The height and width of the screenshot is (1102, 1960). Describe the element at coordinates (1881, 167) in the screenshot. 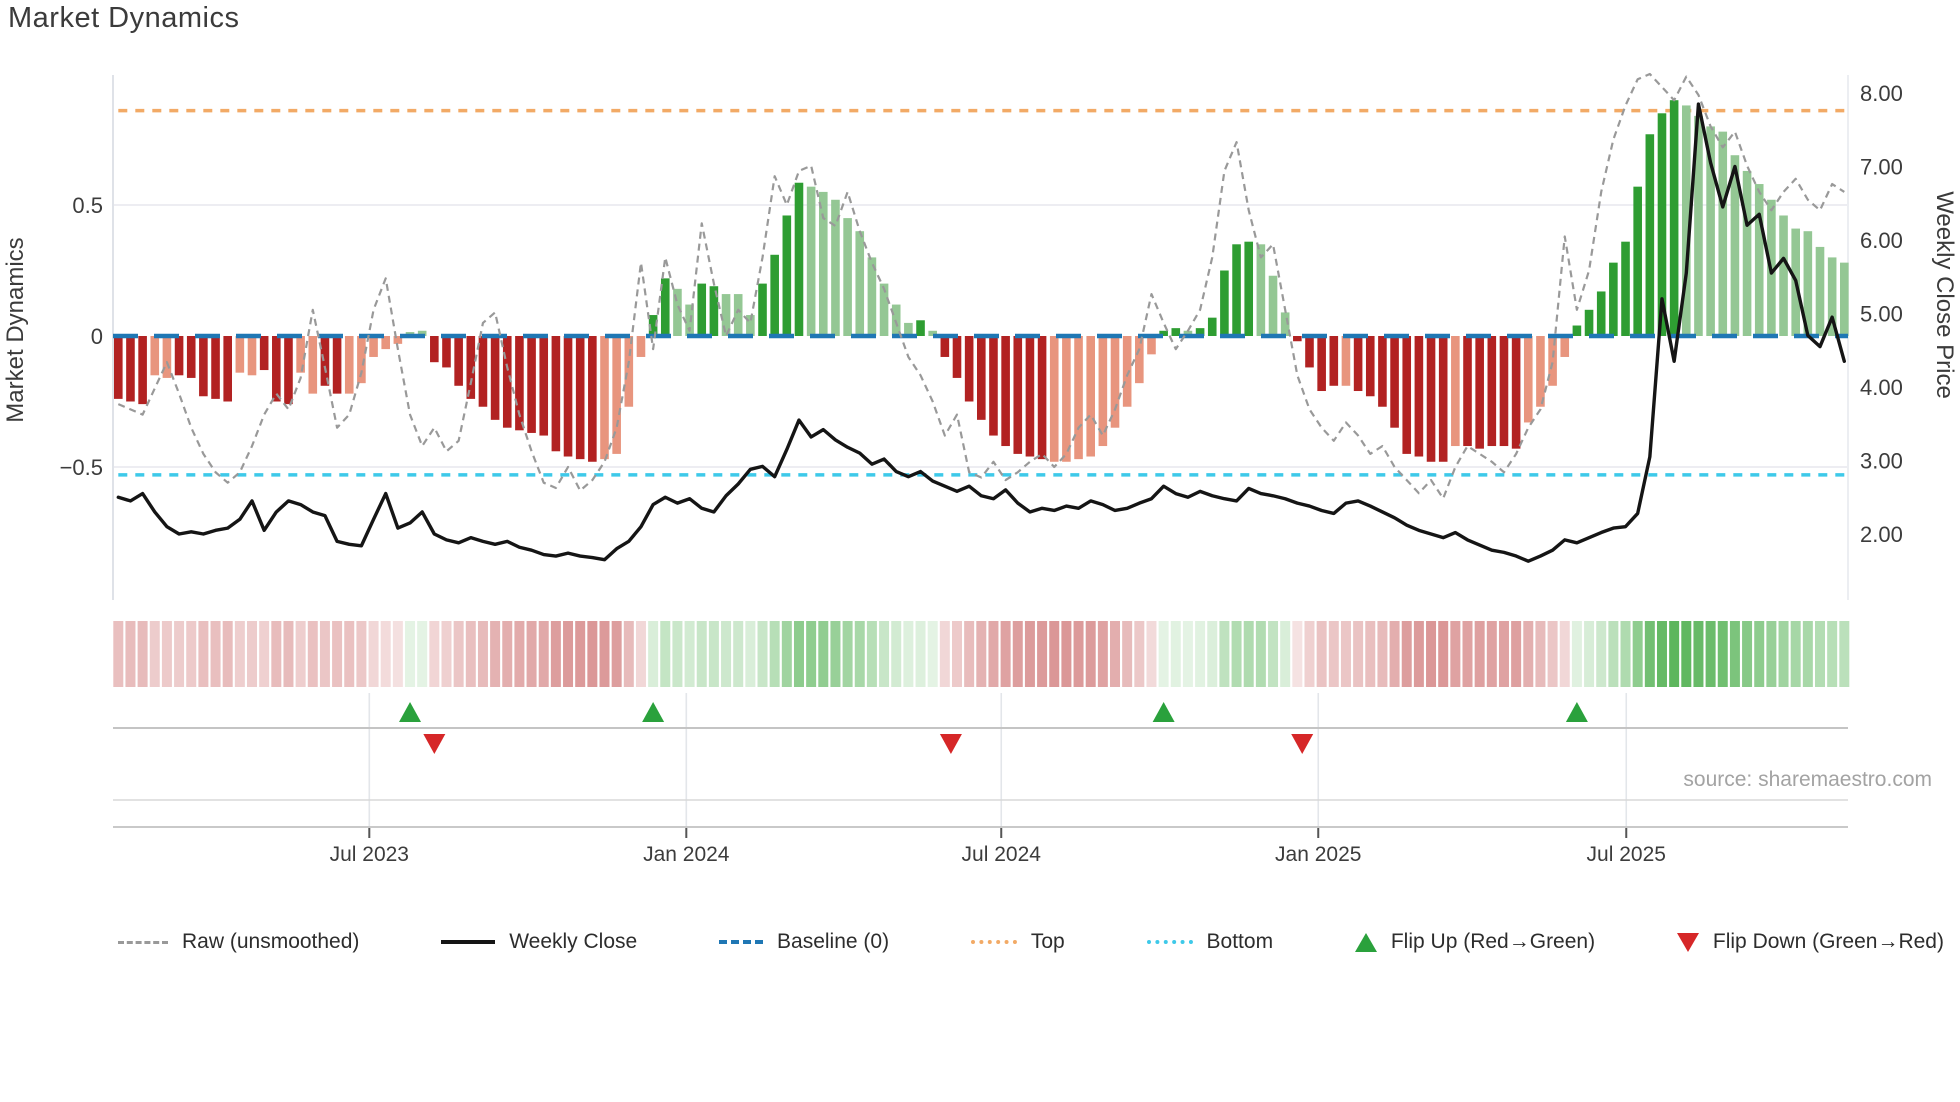

I see `right-y-tick-label: 7.00` at that location.